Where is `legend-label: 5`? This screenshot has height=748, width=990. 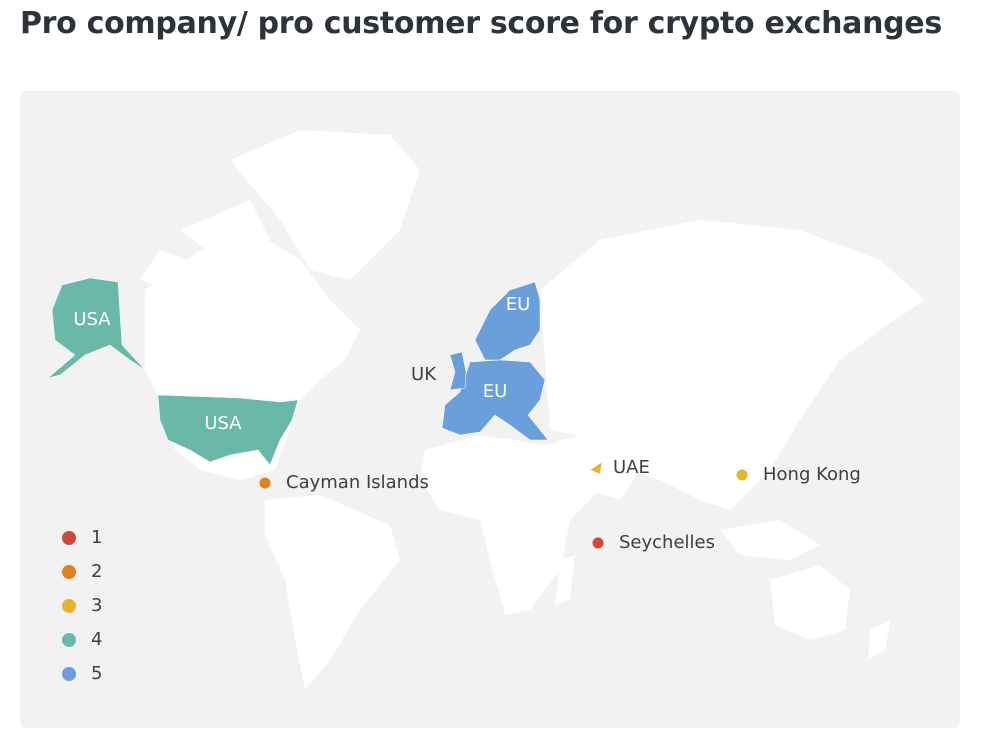
legend-label: 5 is located at coordinates (96, 673).